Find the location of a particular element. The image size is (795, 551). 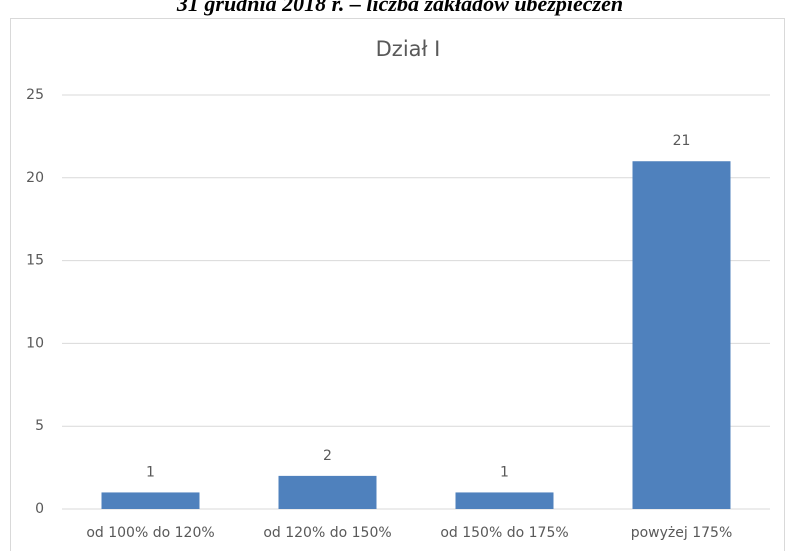

x-tick-label: powyżej 175% is located at coordinates (682, 533).